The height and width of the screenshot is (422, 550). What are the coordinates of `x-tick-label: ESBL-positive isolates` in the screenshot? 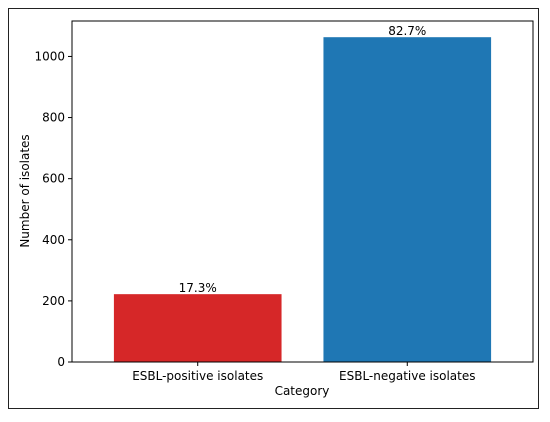 It's located at (197, 376).